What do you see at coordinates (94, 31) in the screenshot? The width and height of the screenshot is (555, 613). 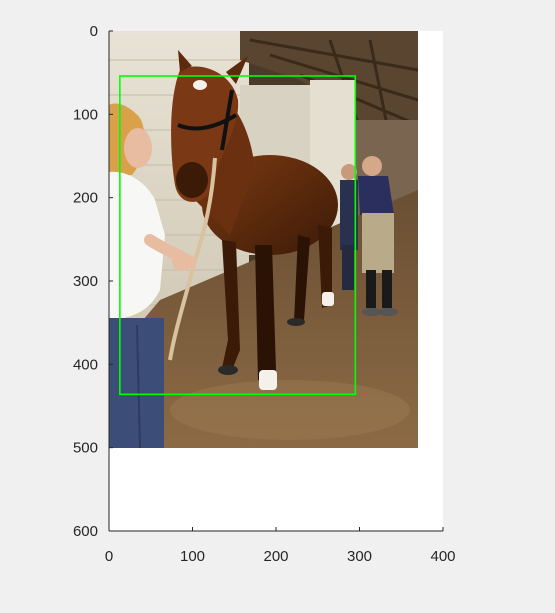 I see `y-tick-label: 0` at bounding box center [94, 31].